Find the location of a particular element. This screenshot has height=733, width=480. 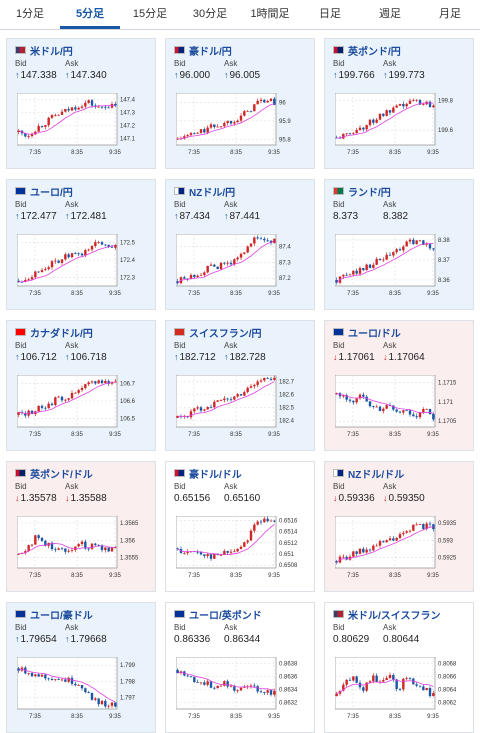

mini-chart: 1.1715 1.171 1.1705 7:35 8:35 9:35 is located at coordinates (400, 408).